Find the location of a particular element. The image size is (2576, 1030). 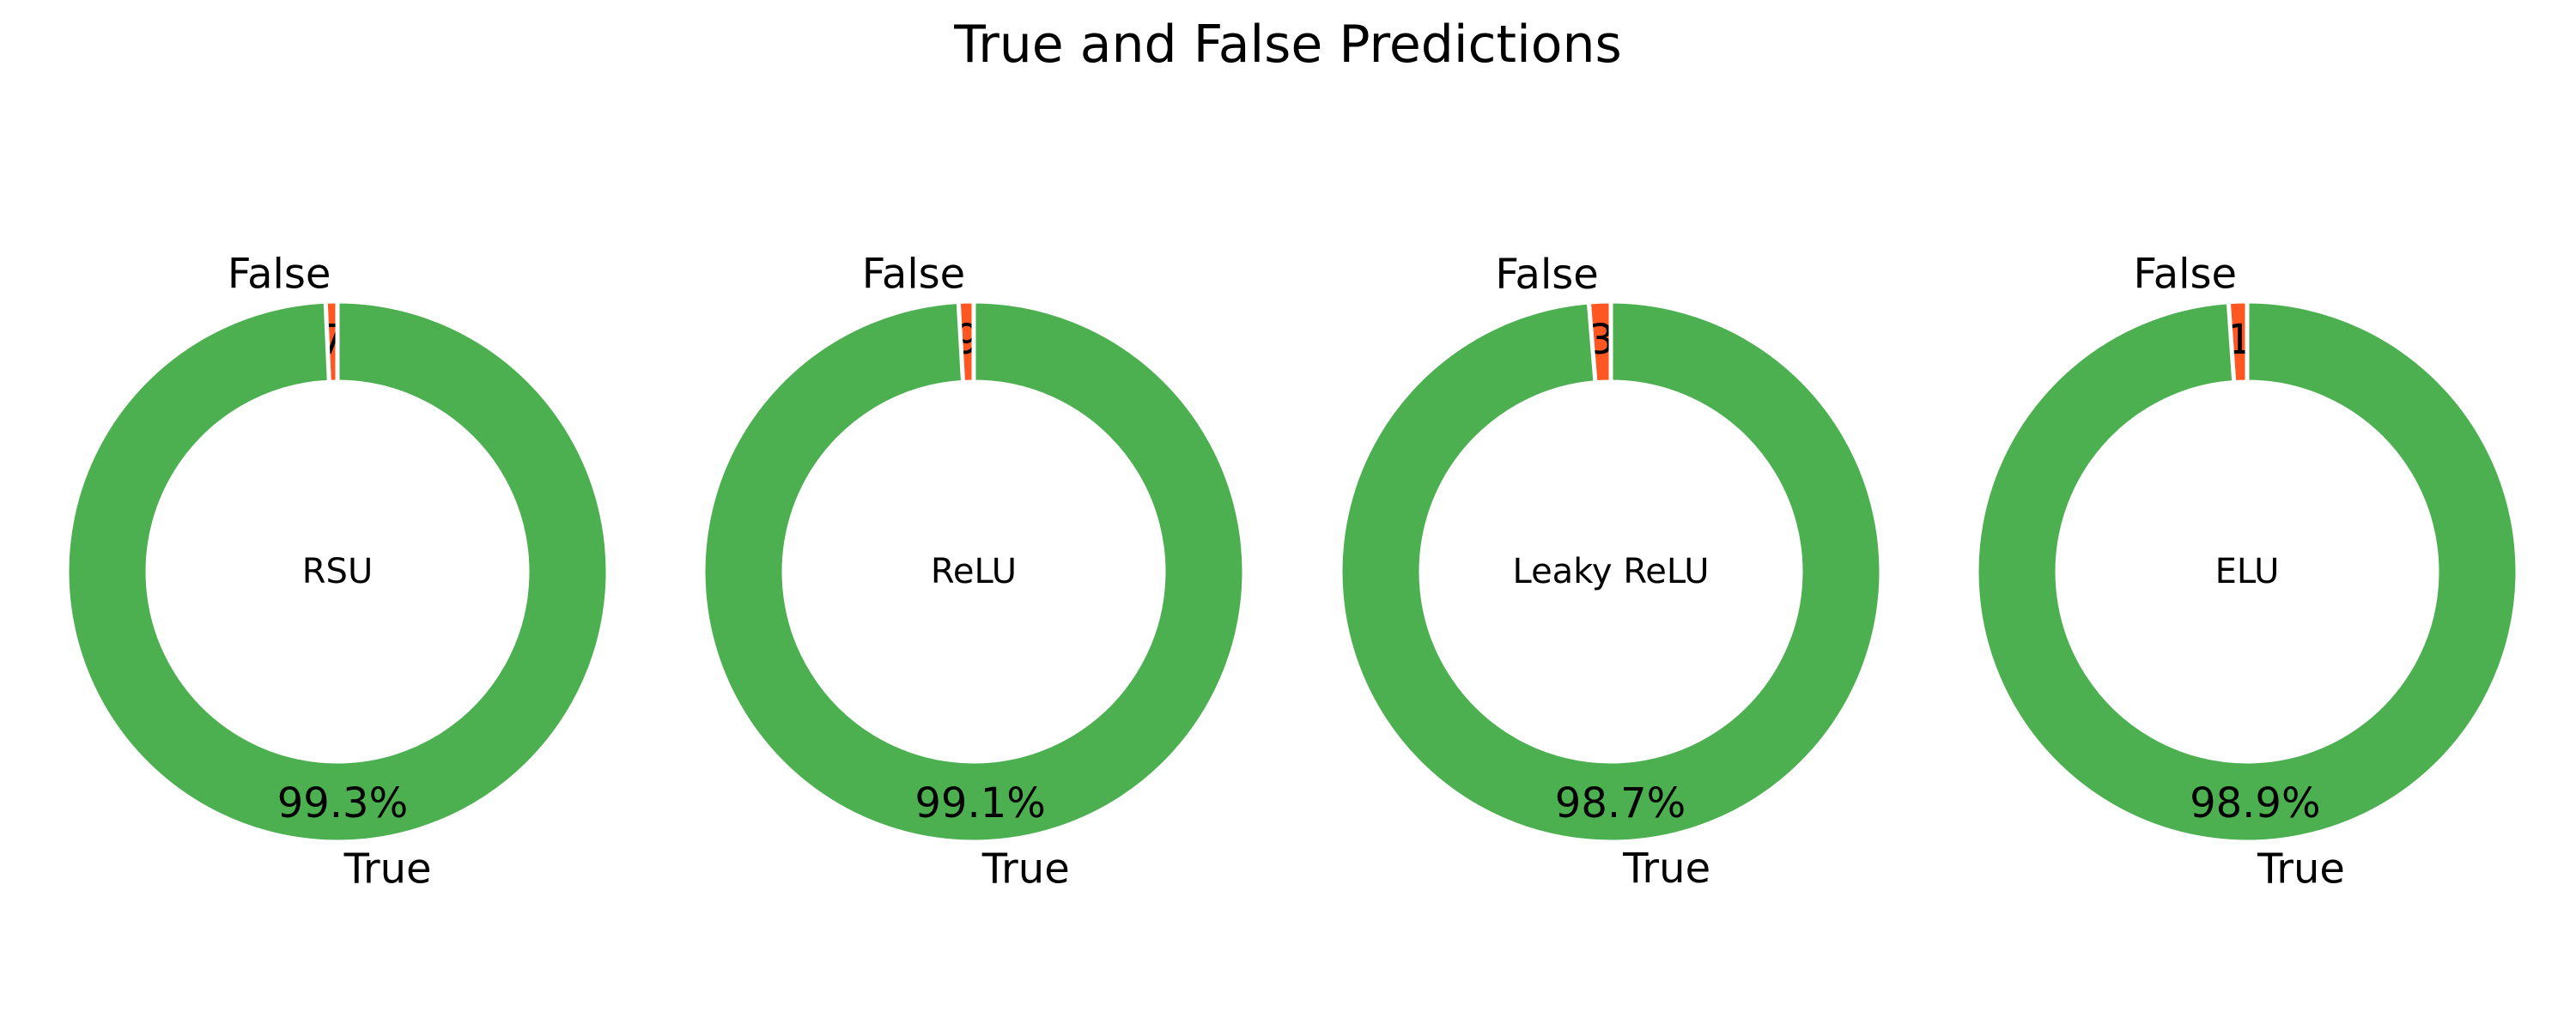

slice-percent-label: 98.9% is located at coordinates (2255, 803).